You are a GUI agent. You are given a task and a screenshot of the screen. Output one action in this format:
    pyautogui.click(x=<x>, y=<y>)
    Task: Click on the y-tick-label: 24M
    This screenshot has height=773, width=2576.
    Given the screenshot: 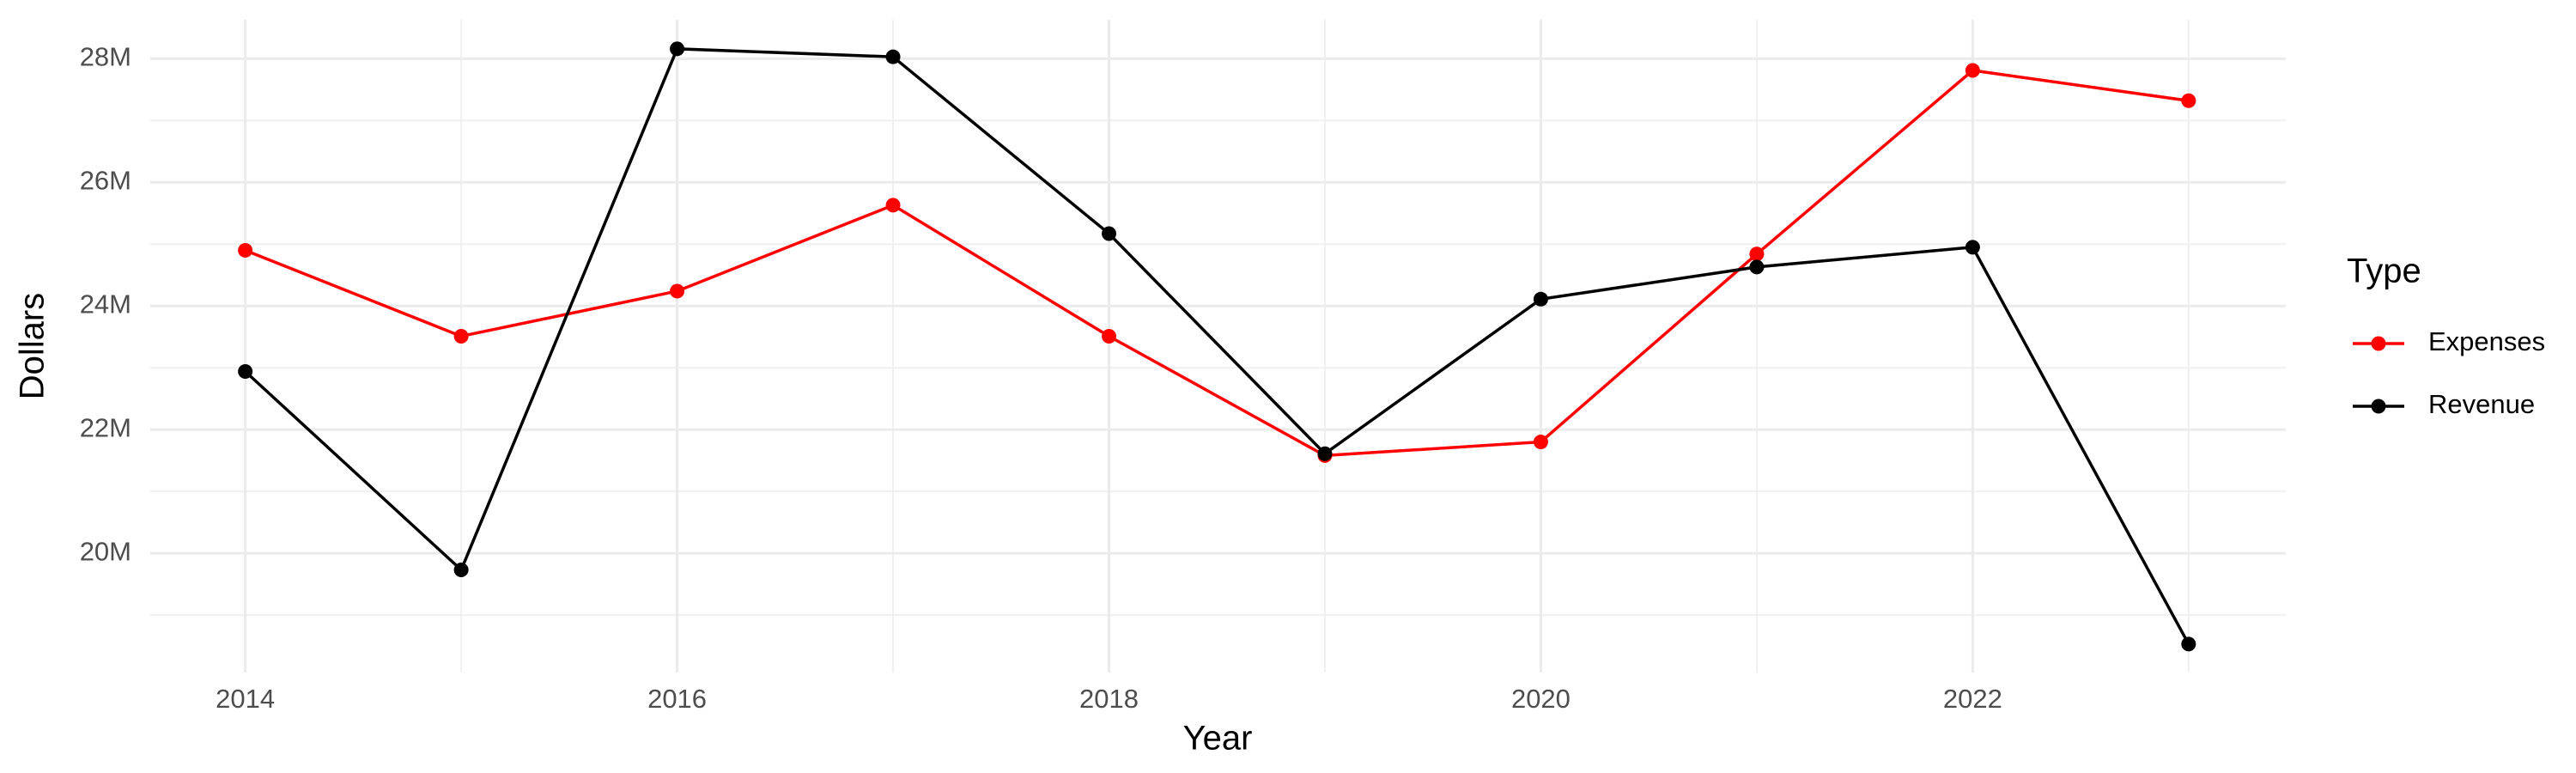 What is the action you would take?
    pyautogui.click(x=106, y=304)
    